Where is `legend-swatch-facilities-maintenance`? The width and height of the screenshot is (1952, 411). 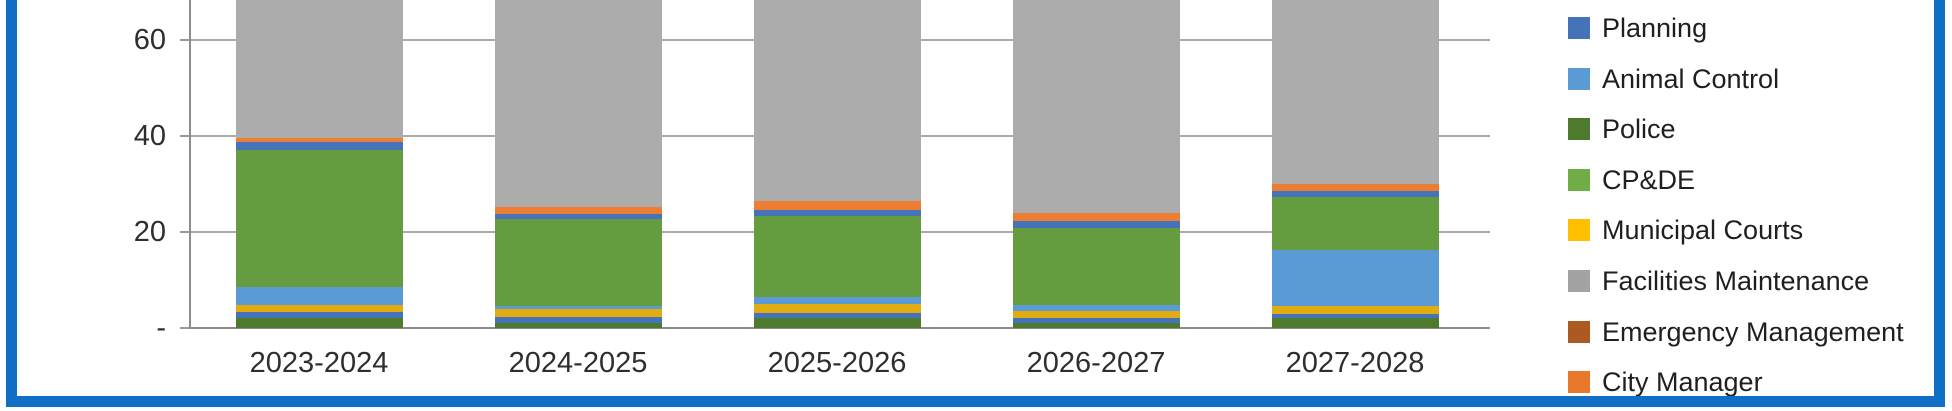
legend-swatch-facilities-maintenance is located at coordinates (1579, 281).